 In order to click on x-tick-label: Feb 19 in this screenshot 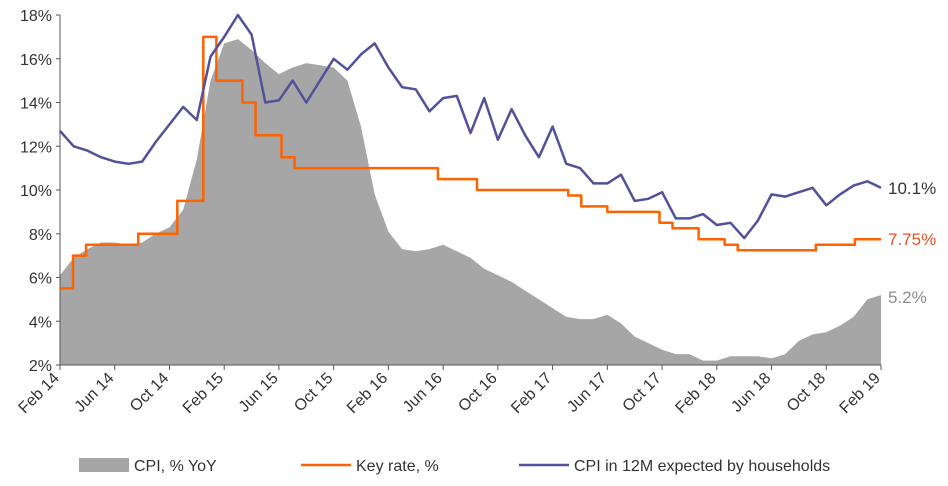, I will do `click(860, 393)`.